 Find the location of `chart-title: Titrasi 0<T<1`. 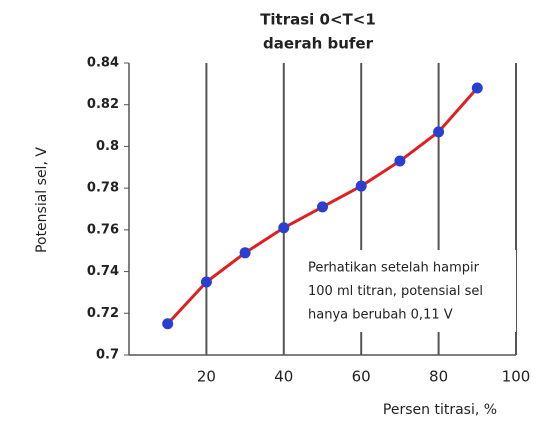

chart-title: Titrasi 0<T<1 is located at coordinates (318, 20).